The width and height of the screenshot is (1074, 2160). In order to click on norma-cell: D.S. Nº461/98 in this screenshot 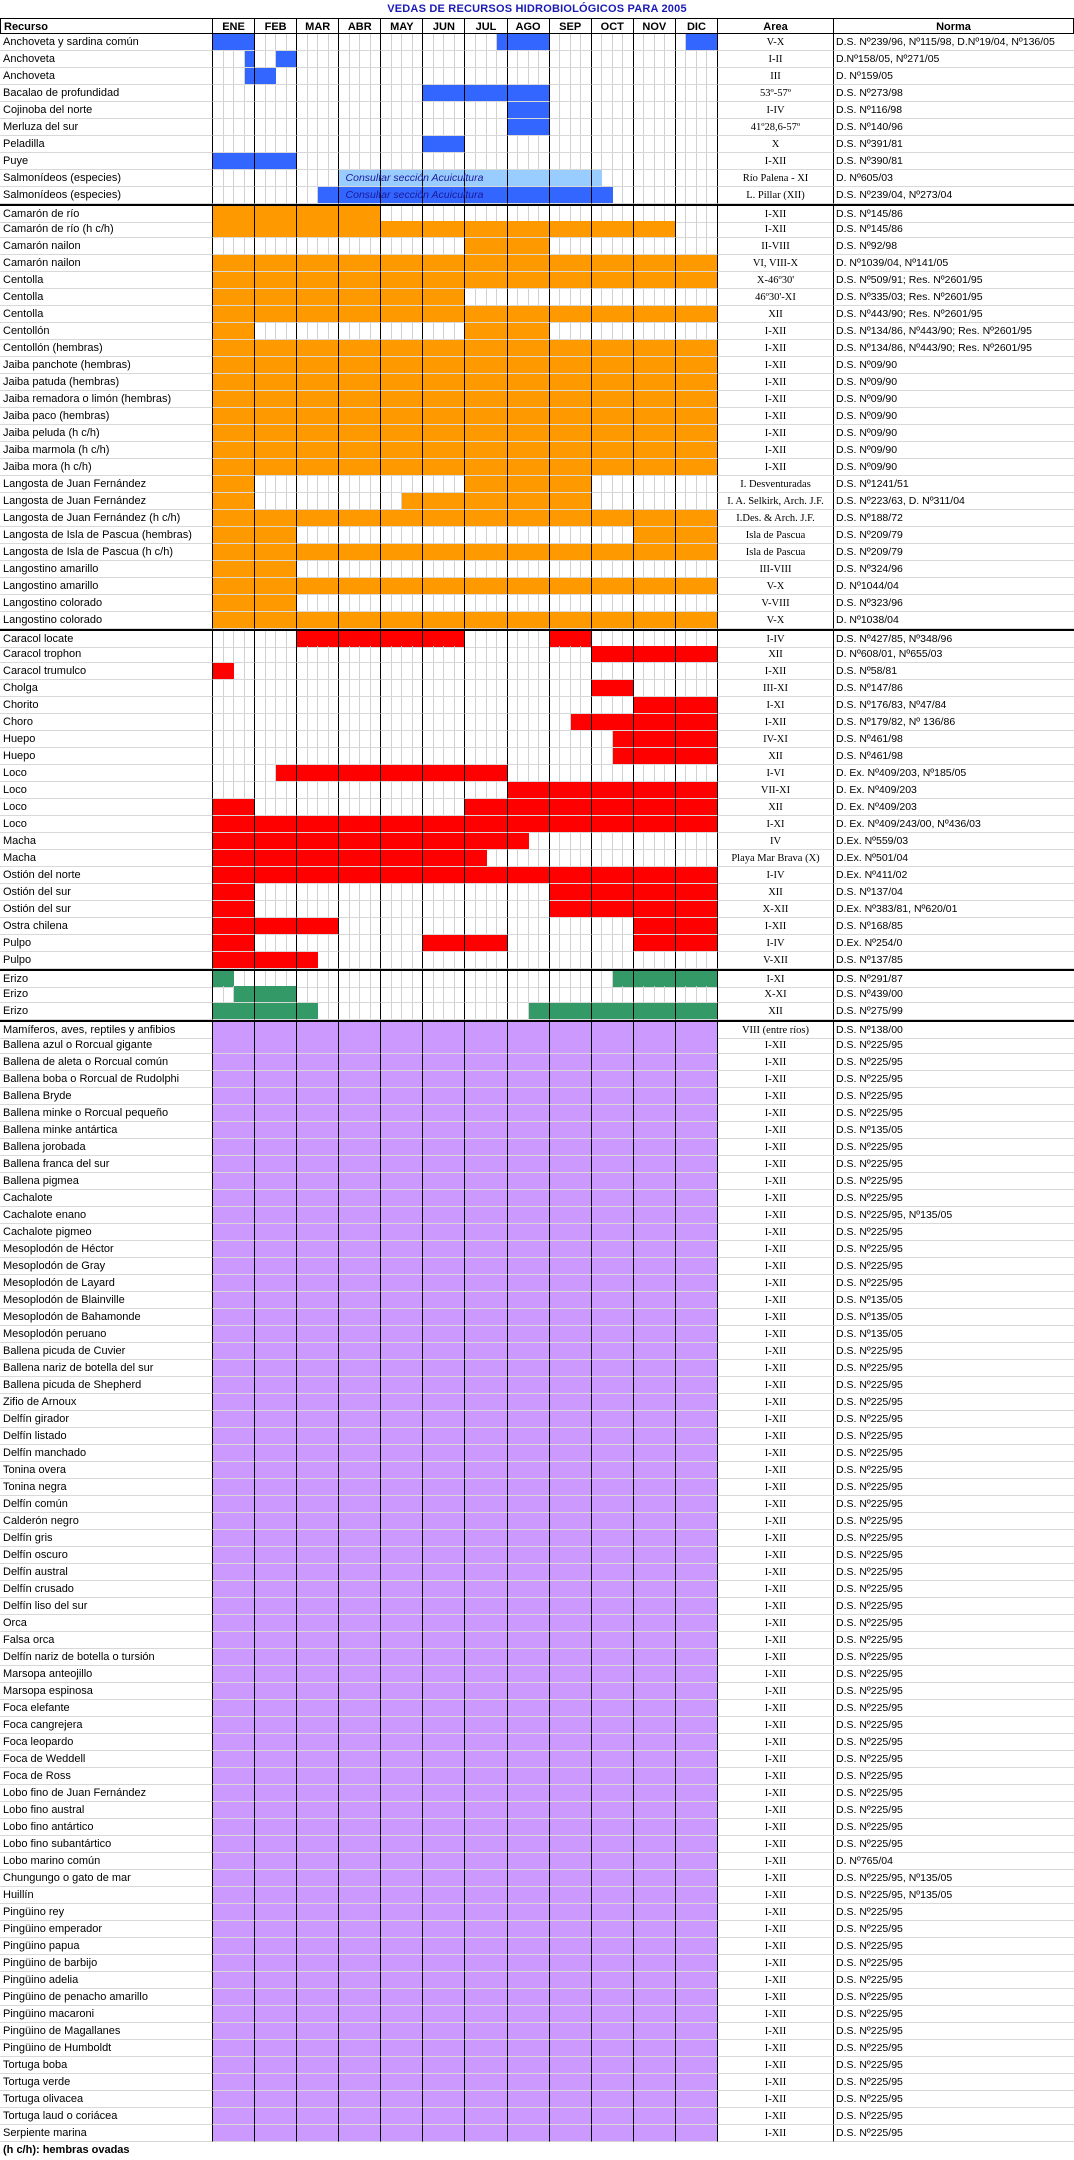, I will do `click(954, 739)`.